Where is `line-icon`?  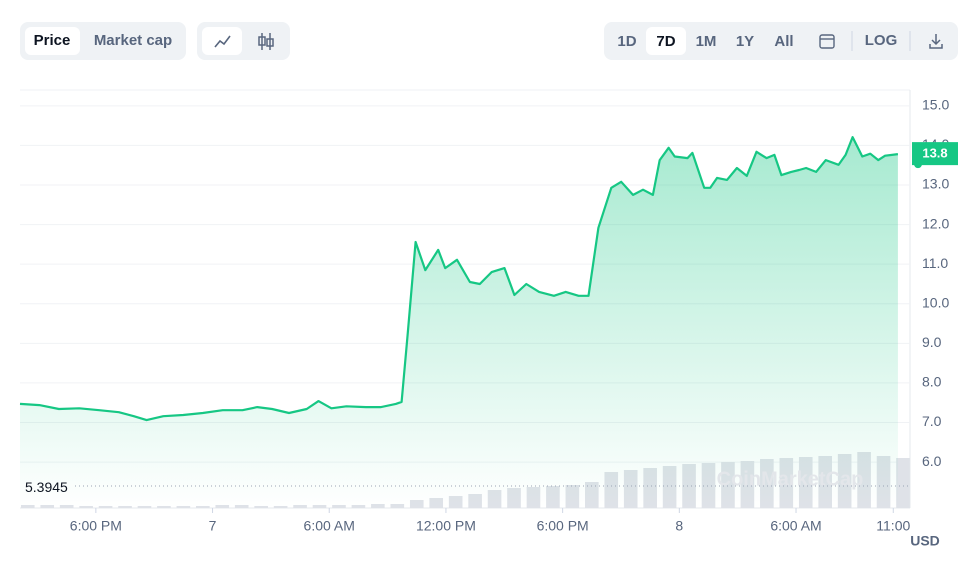 line-icon is located at coordinates (222, 41).